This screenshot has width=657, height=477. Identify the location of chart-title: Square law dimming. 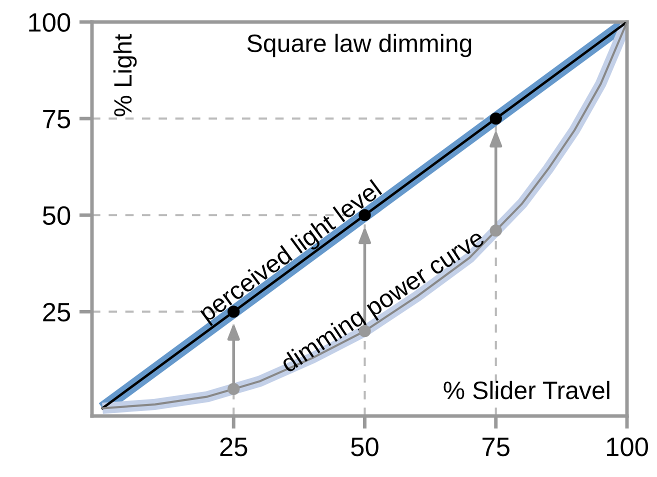
(359, 46).